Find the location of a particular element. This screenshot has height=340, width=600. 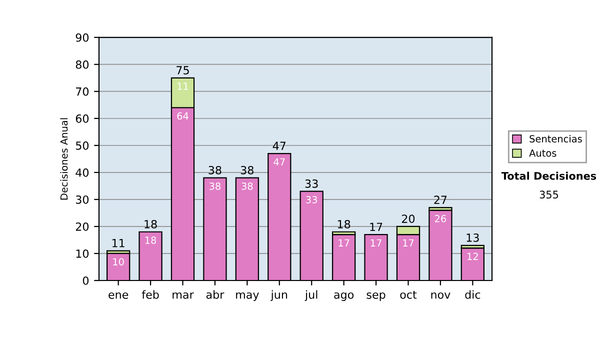

text: 355 is located at coordinates (549, 194).